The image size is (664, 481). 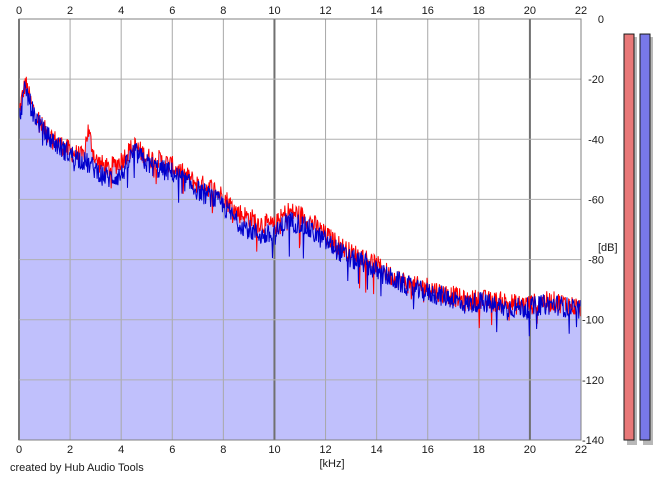 What do you see at coordinates (593, 441) in the screenshot?
I see `y-tick-label: -140` at bounding box center [593, 441].